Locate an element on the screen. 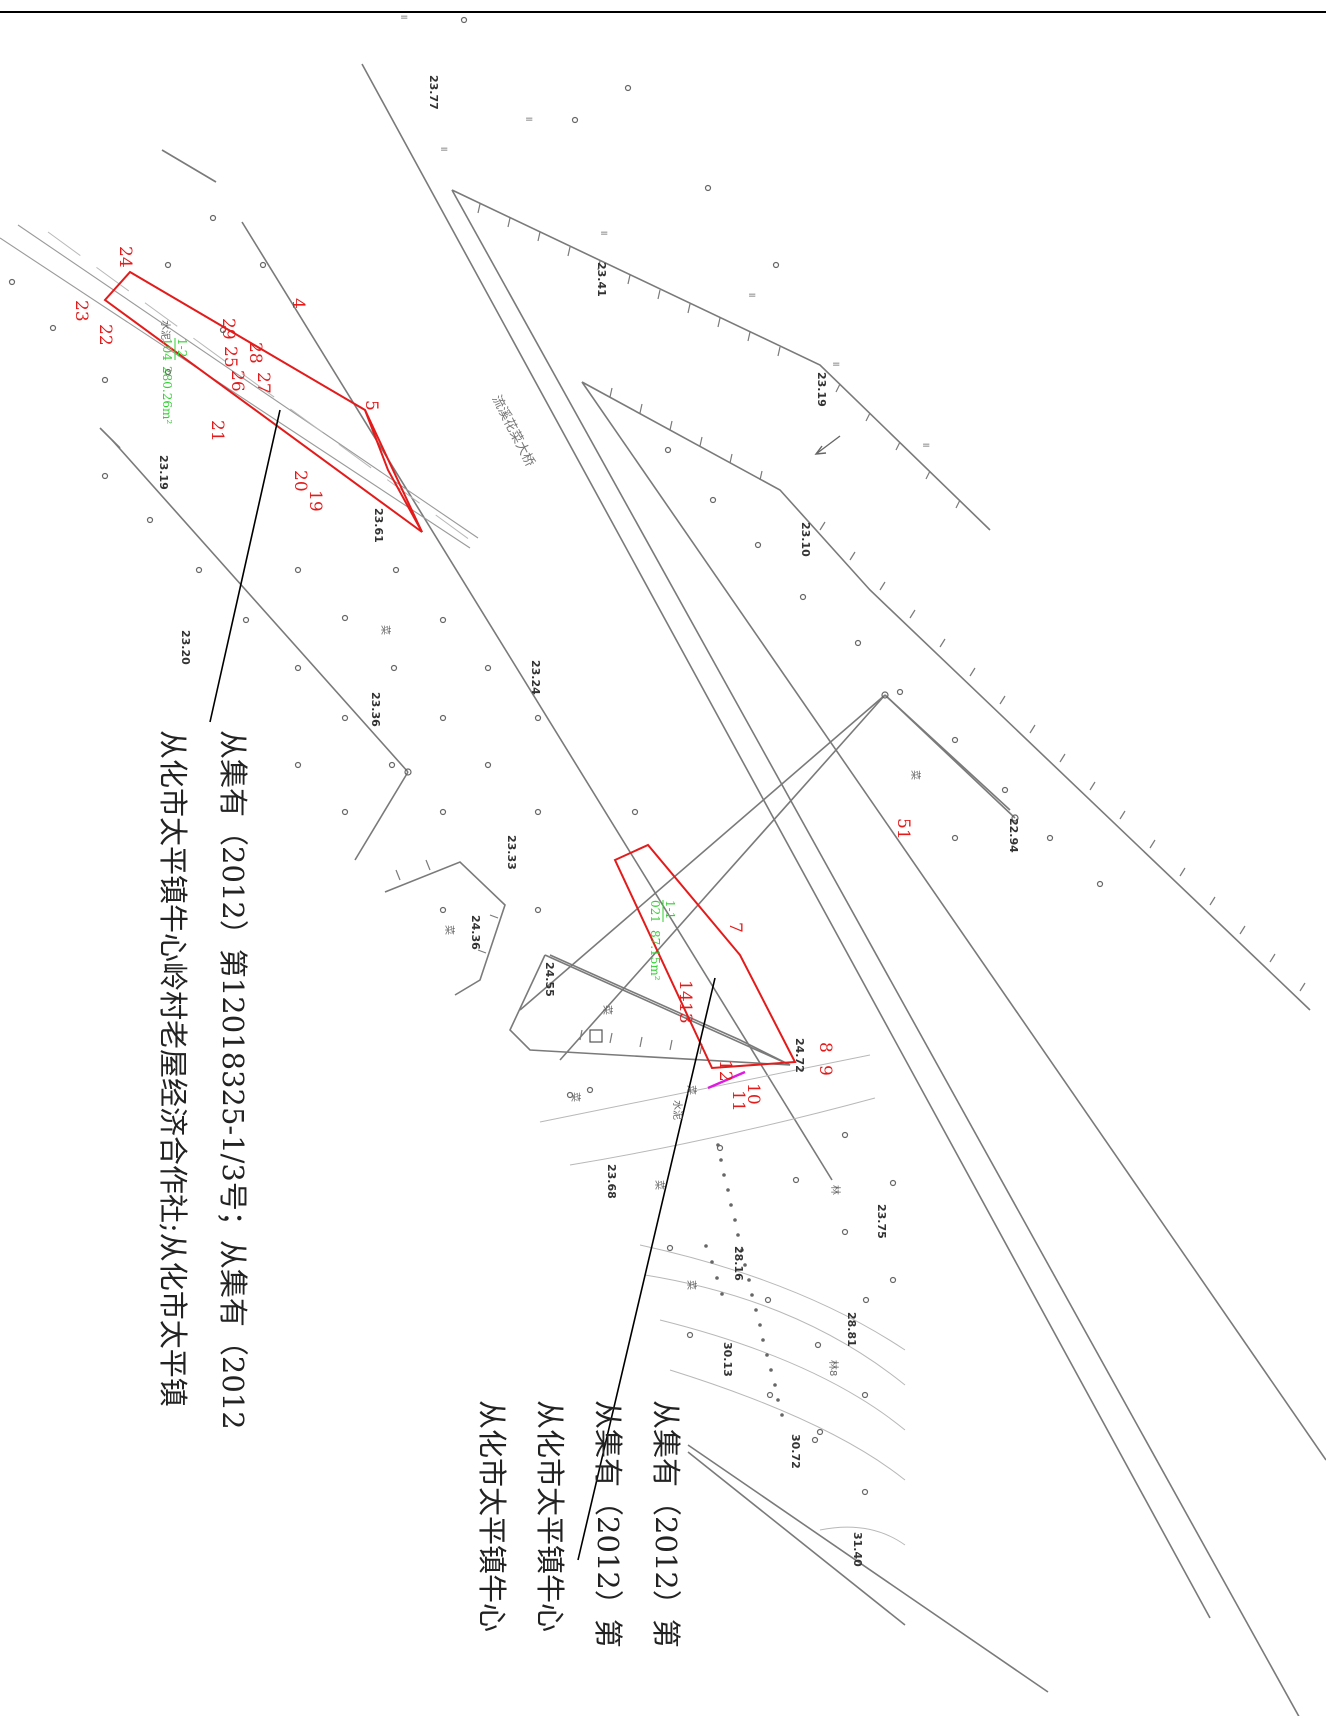 Image resolution: width=1326 pixels, height=1716 pixels. road-name: 流溪花菜大桥 is located at coordinates (513, 431).